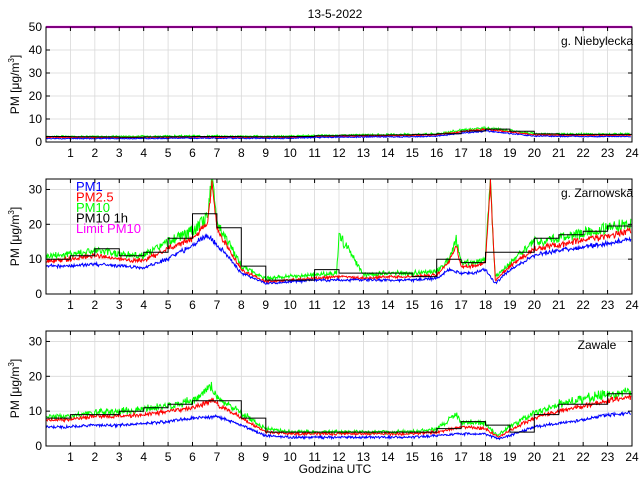  What do you see at coordinates (36, 50) in the screenshot?
I see `y-tick-label: 40` at bounding box center [36, 50].